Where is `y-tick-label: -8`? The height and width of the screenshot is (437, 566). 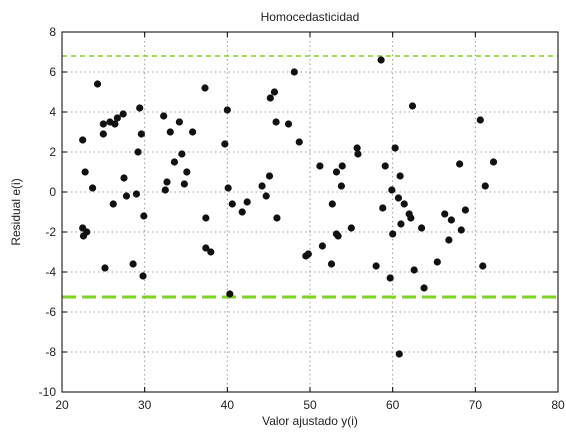
y-tick-label: -8 is located at coordinates (50, 352).